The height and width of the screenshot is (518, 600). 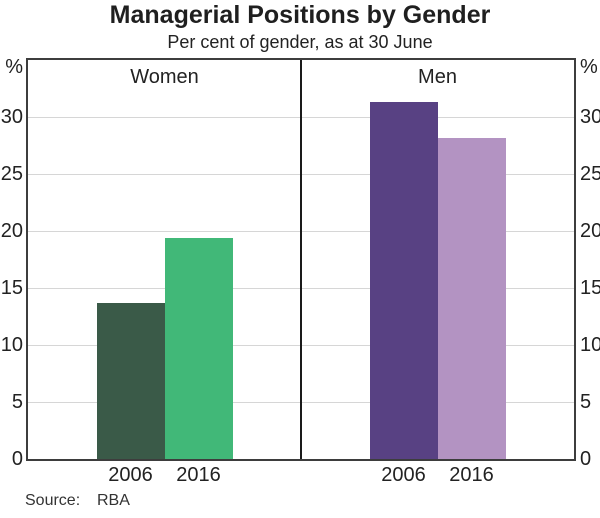 What do you see at coordinates (590, 345) in the screenshot?
I see `y-tick-label-right-10: 10` at bounding box center [590, 345].